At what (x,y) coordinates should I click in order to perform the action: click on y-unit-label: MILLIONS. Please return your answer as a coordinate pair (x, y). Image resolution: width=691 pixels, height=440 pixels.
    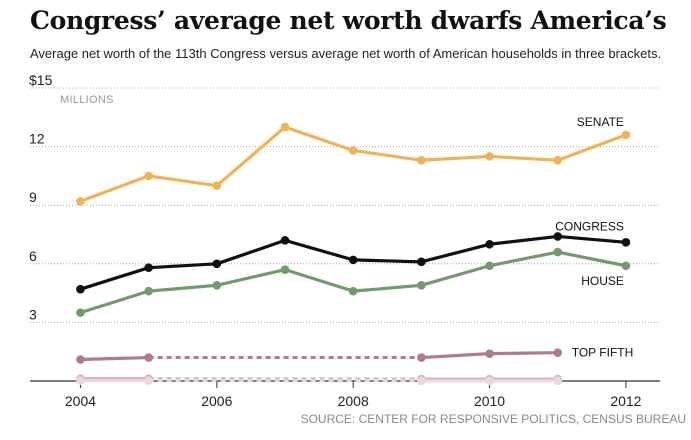
    Looking at the image, I should click on (87, 100).